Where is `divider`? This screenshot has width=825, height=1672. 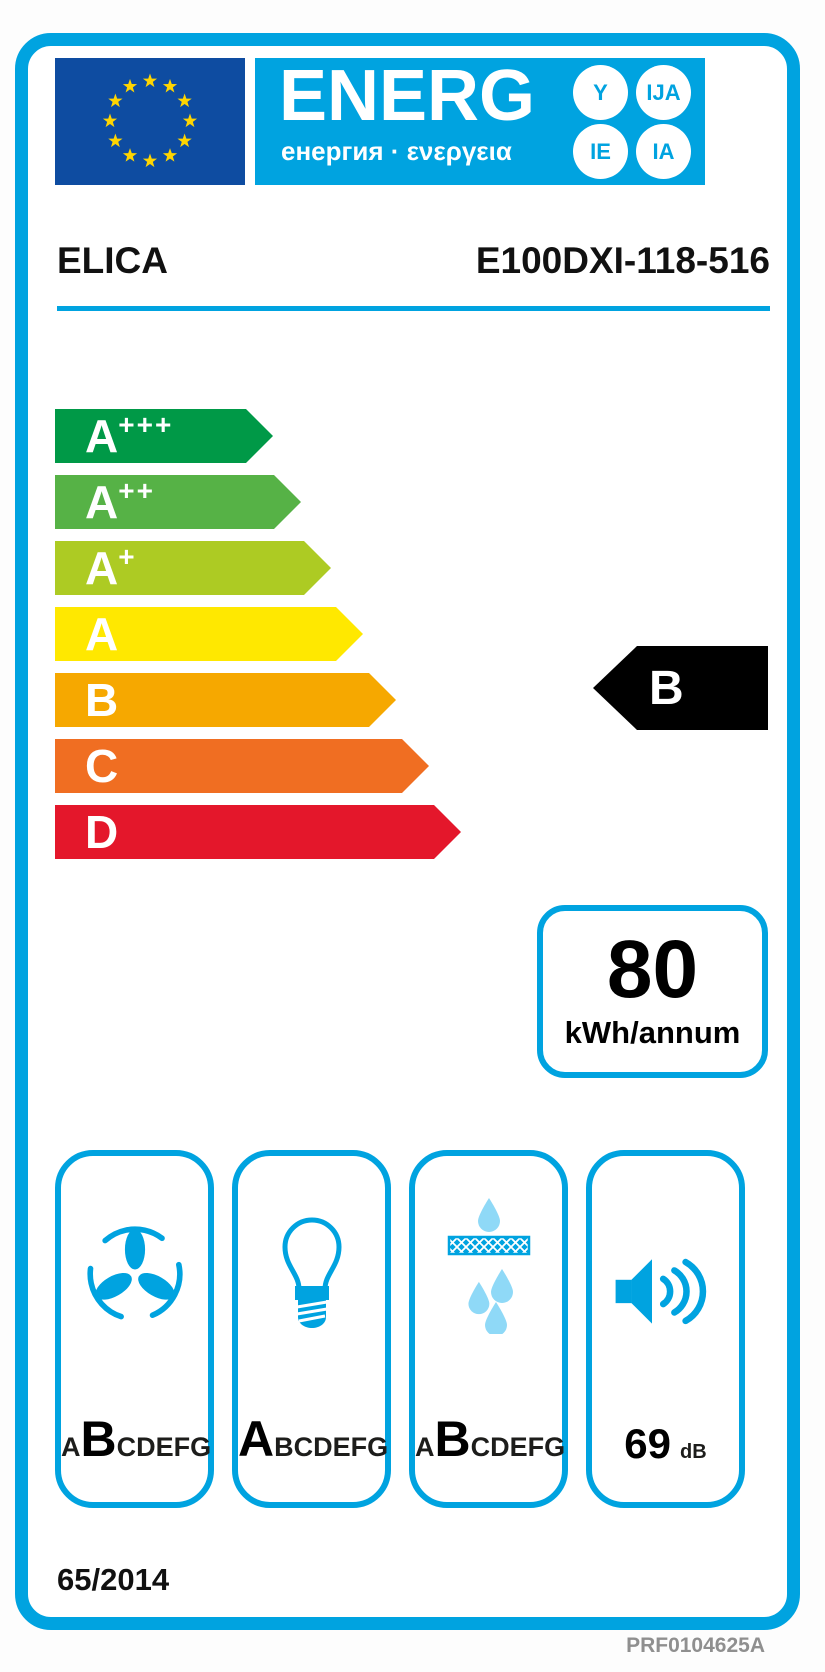
divider is located at coordinates (413, 308).